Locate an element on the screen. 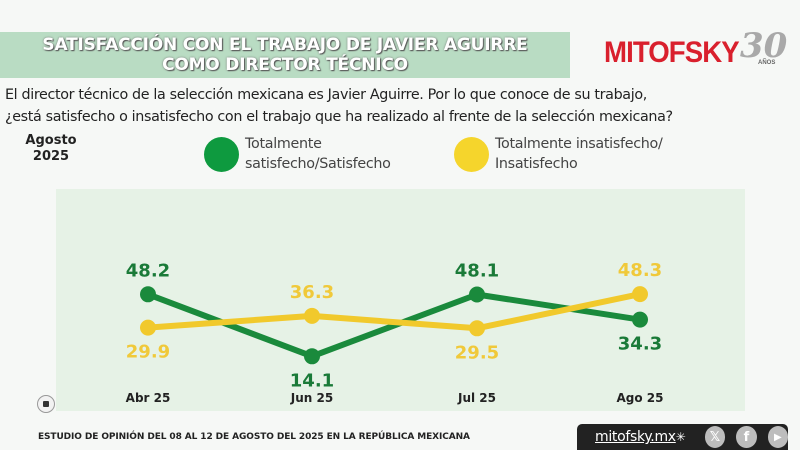  logo-anniversary-suffix: AÑOS is located at coordinates (767, 63).